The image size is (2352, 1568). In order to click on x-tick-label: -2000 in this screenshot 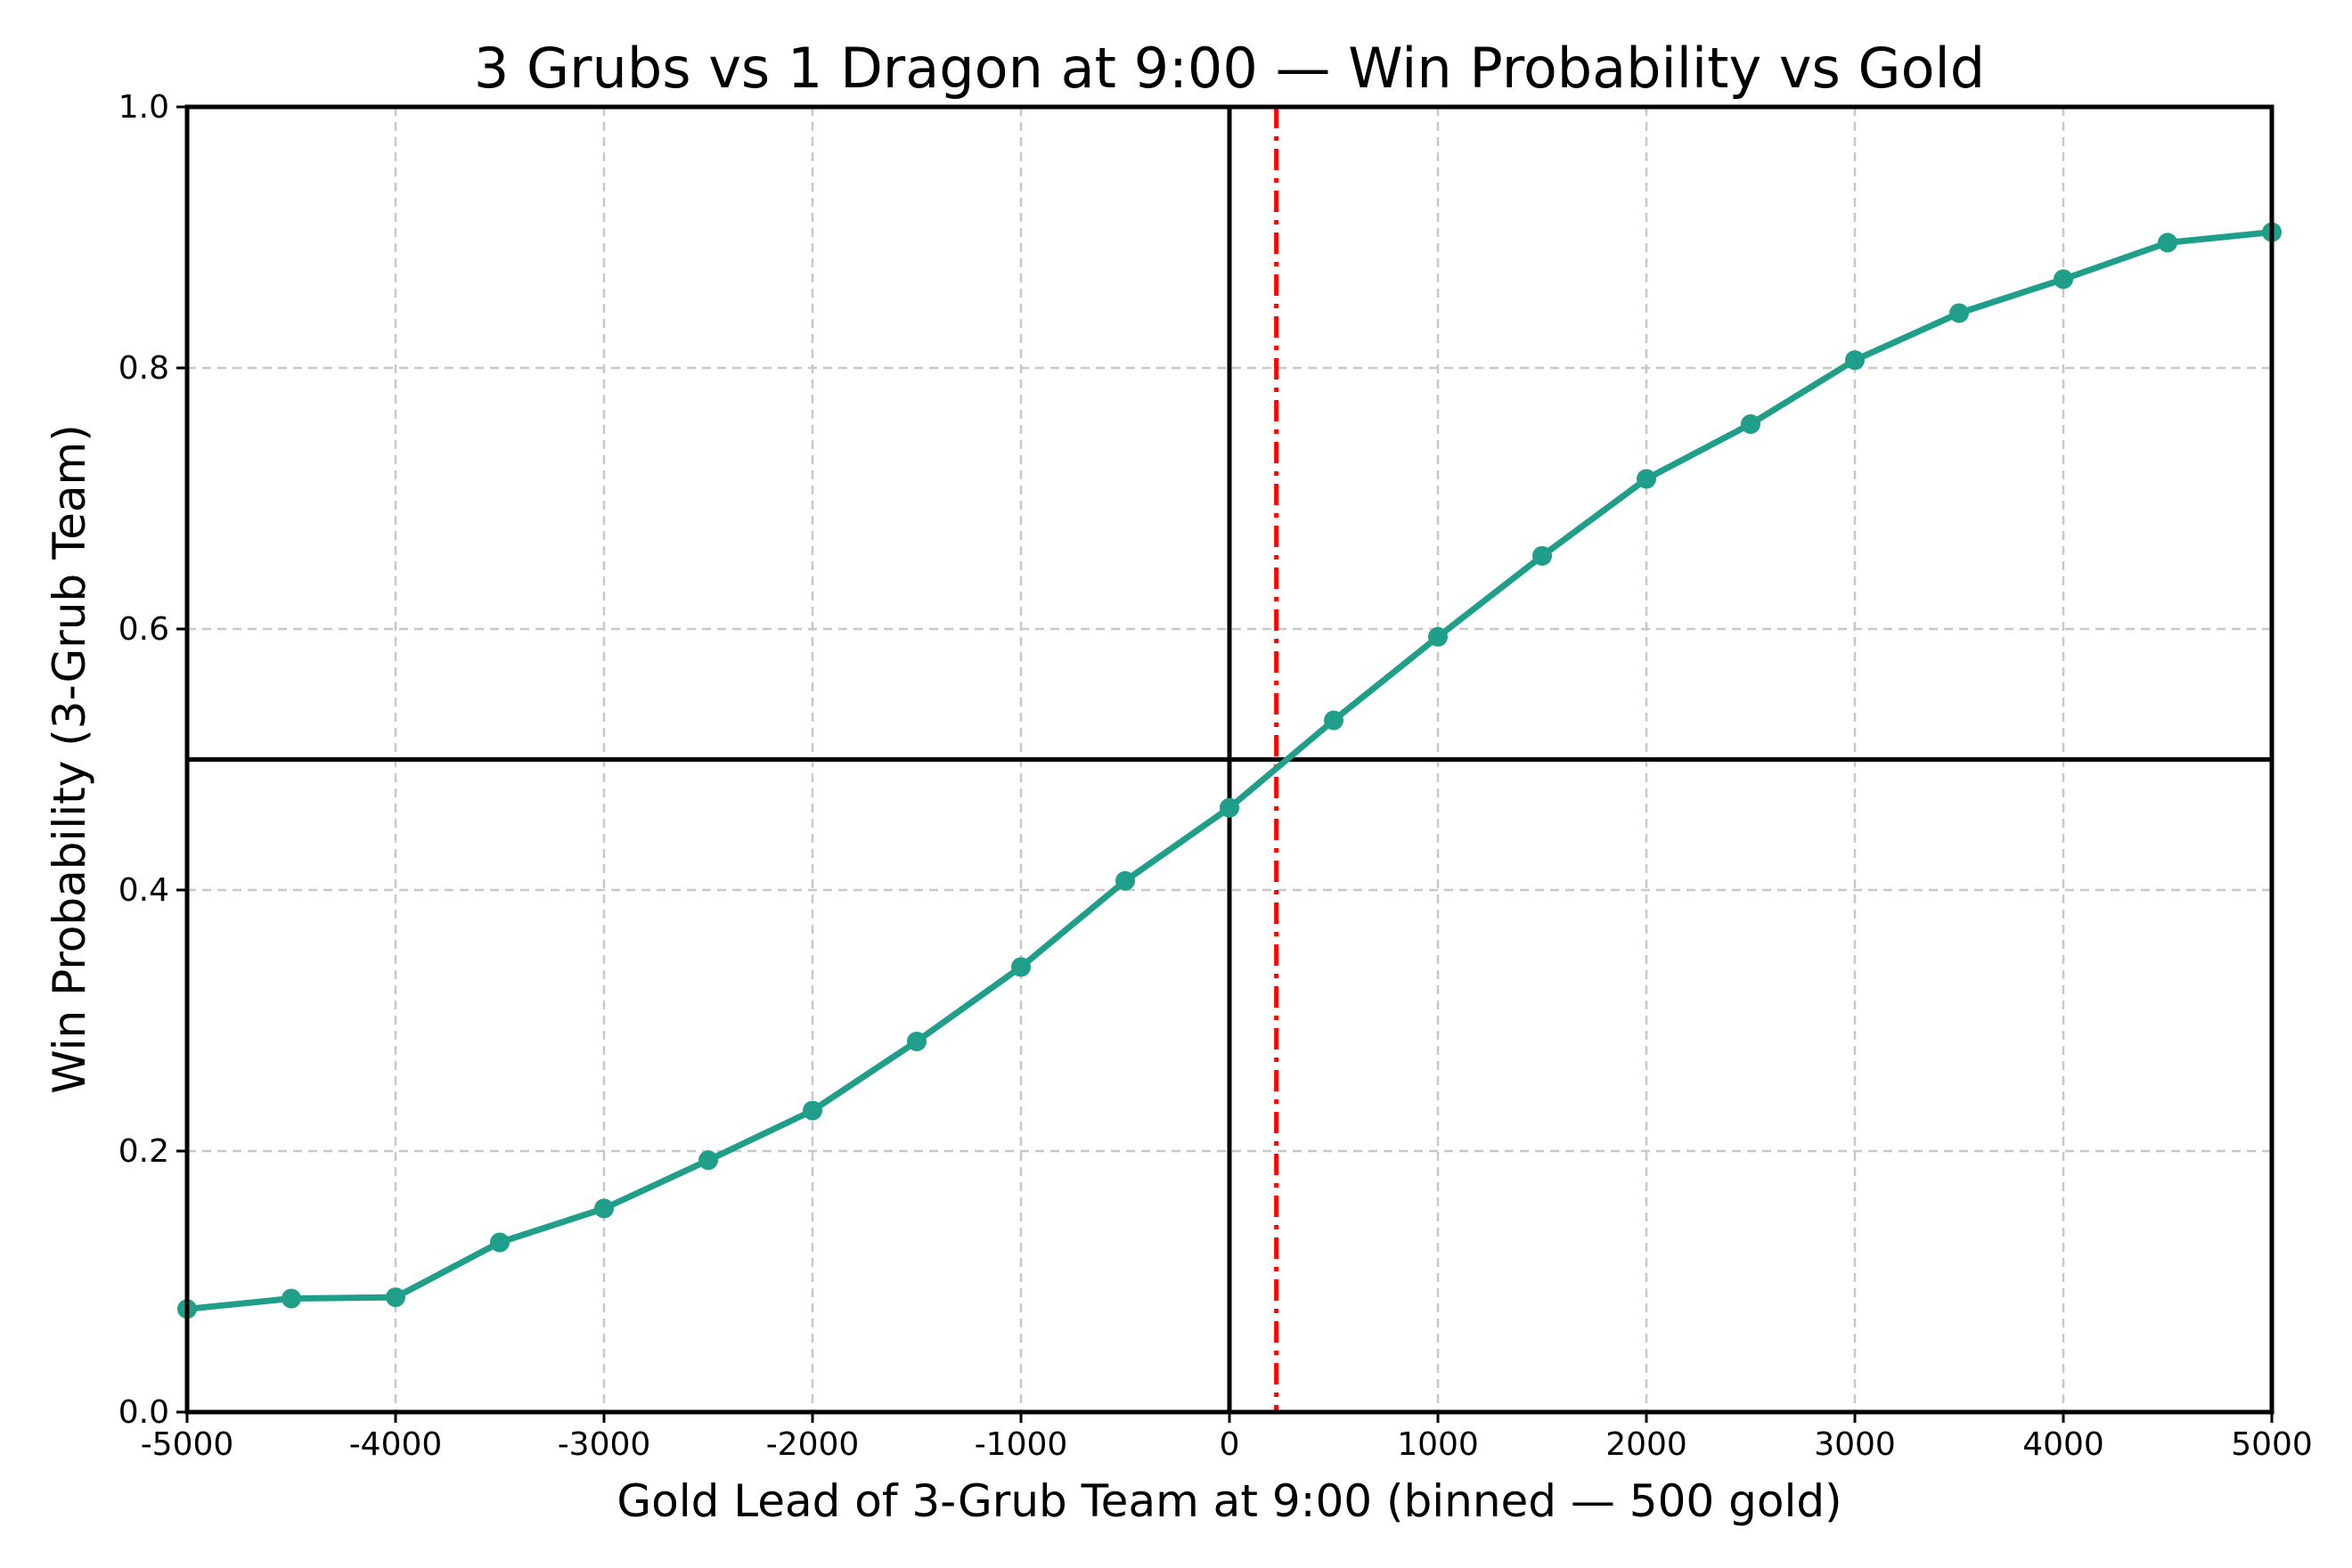, I will do `click(813, 1444)`.